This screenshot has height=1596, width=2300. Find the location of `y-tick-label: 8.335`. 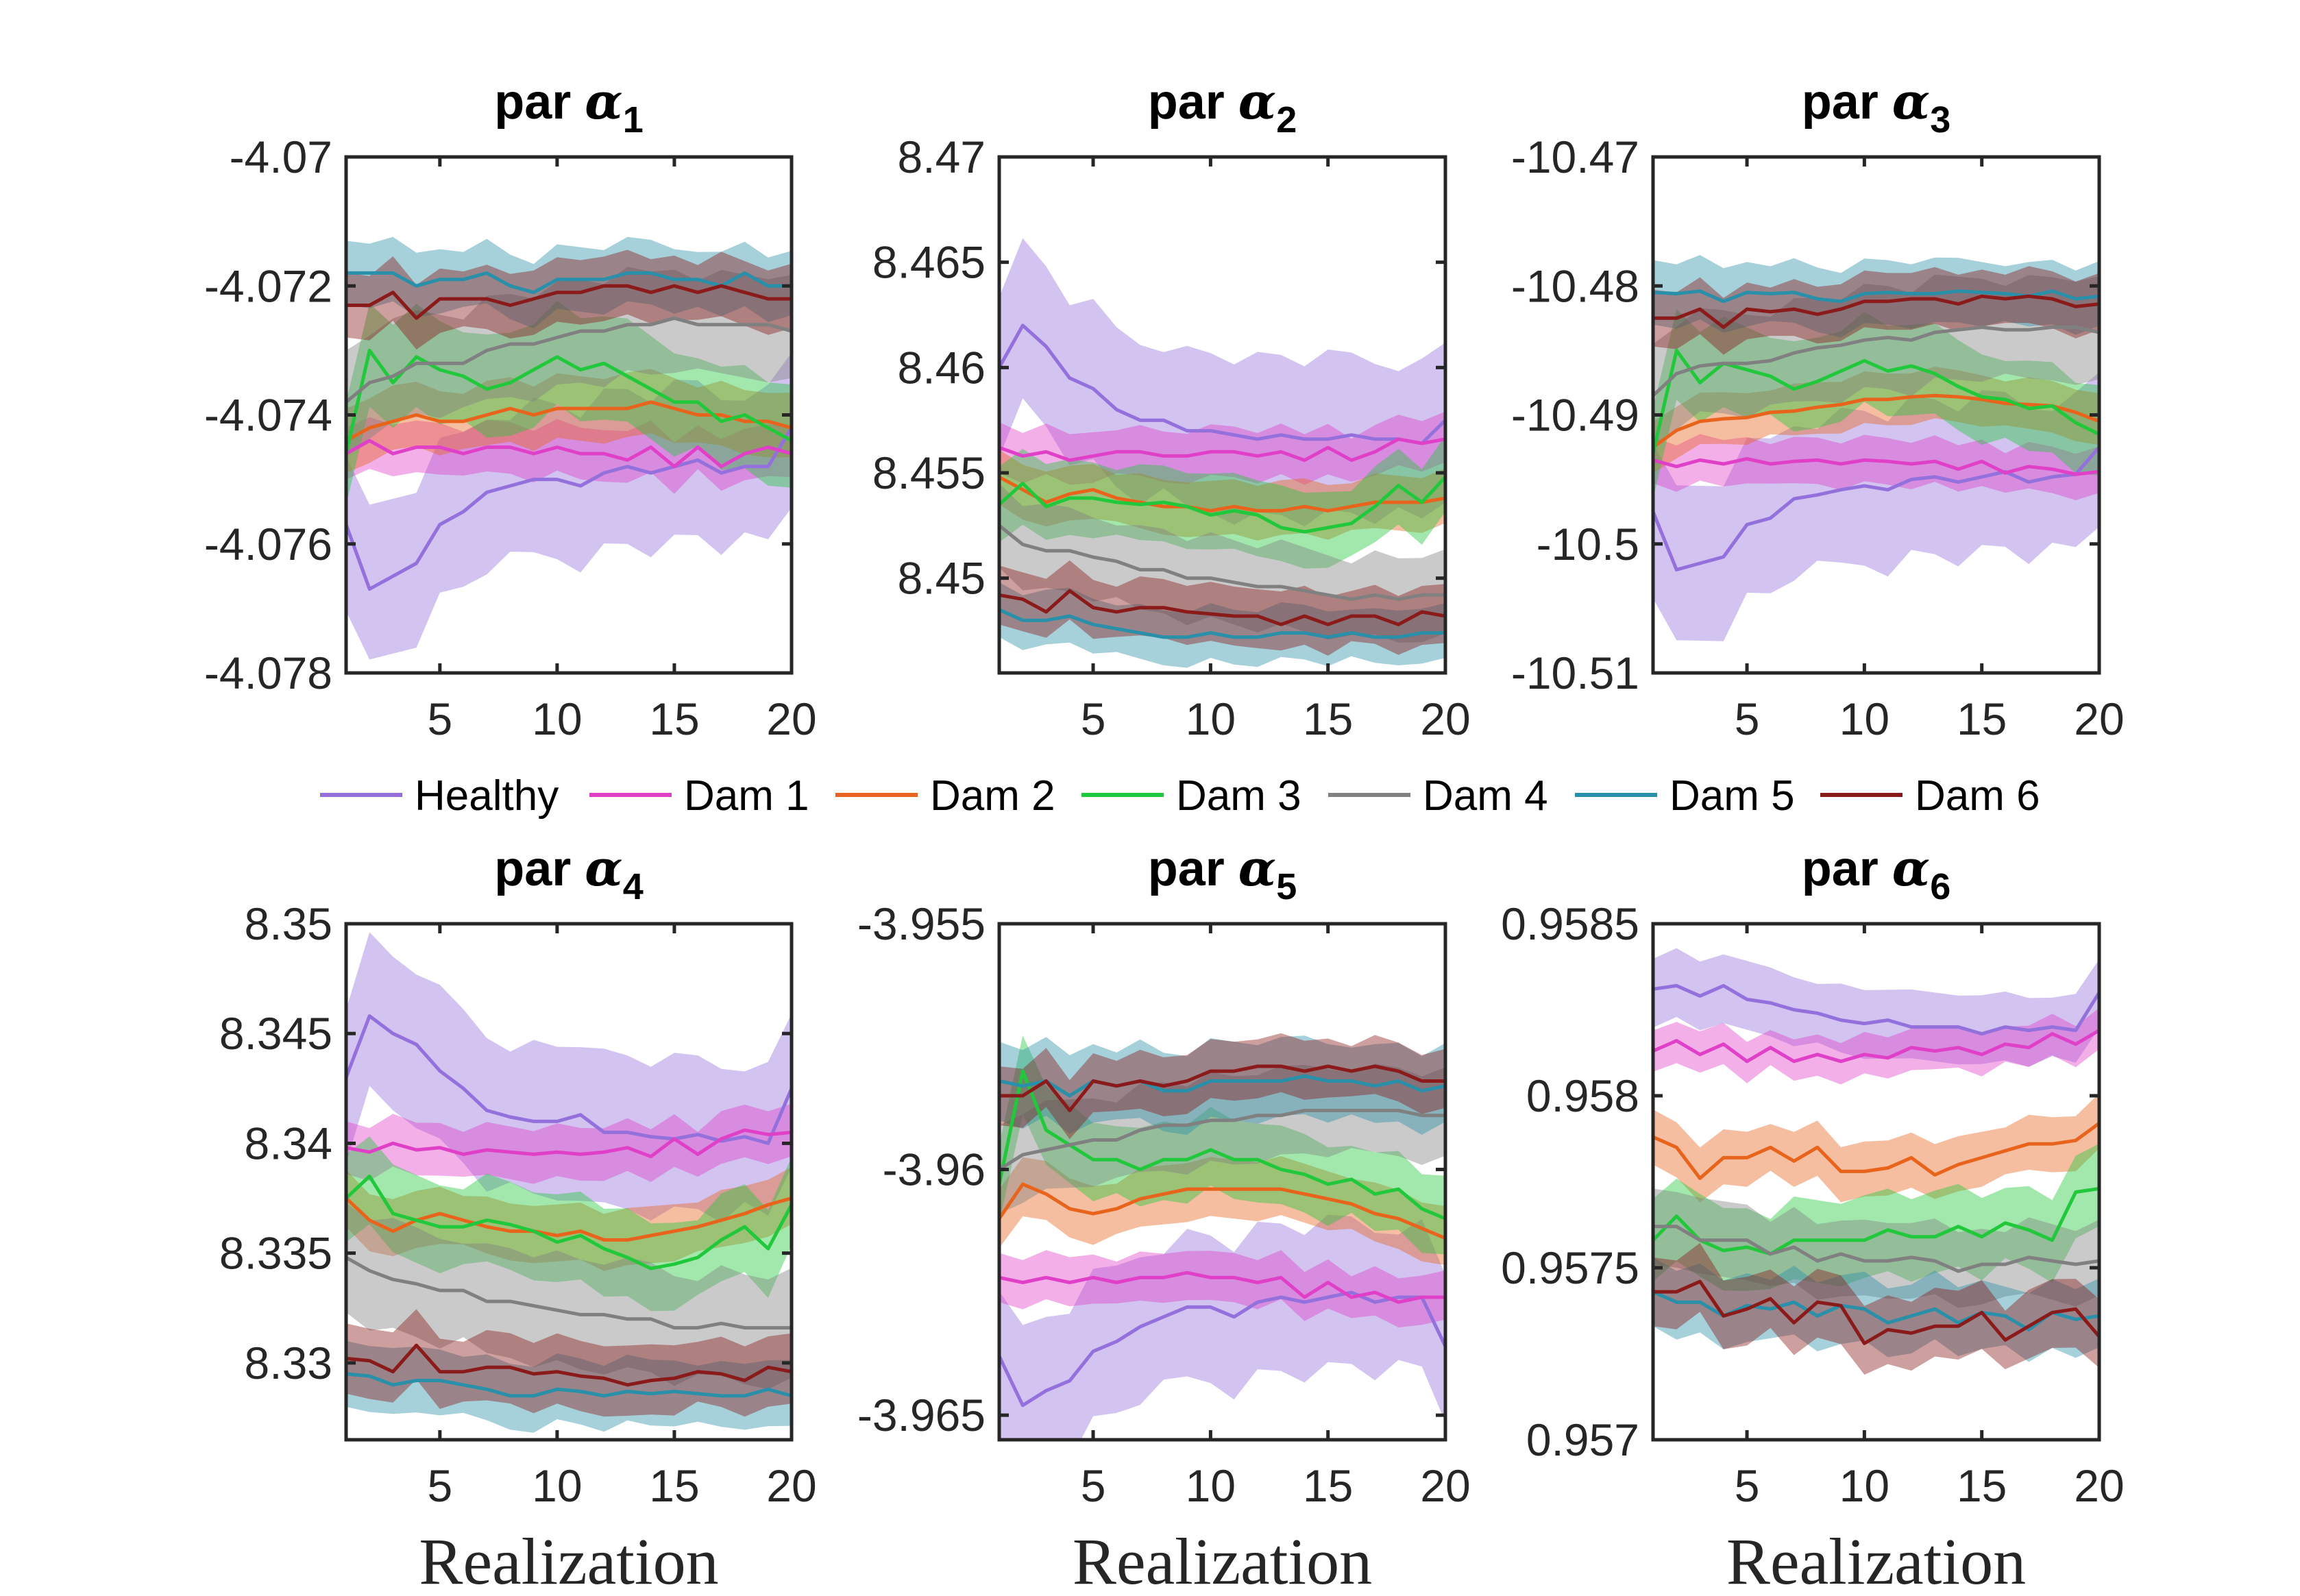

y-tick-label: 8.335 is located at coordinates (275, 1253).